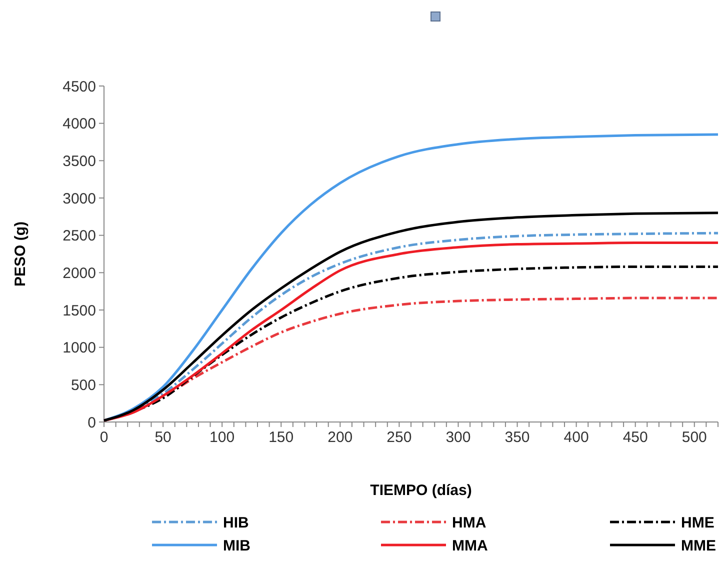 This screenshot has width=725, height=563. Describe the element at coordinates (469, 523) in the screenshot. I see `legend-label: HMA` at that location.